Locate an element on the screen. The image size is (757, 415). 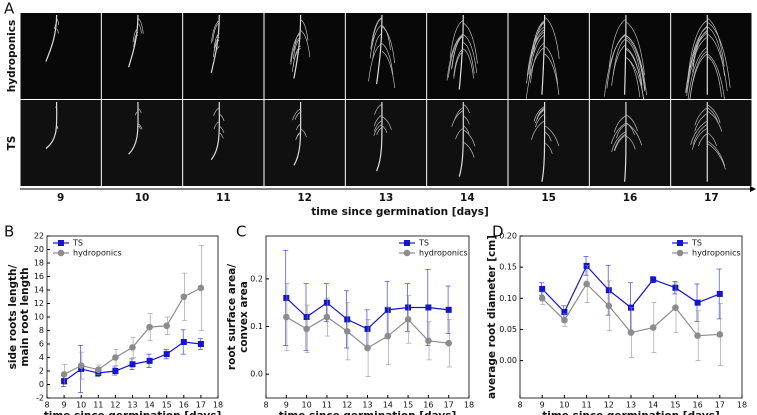
y-tick-label: 12 is located at coordinates (39, 303).